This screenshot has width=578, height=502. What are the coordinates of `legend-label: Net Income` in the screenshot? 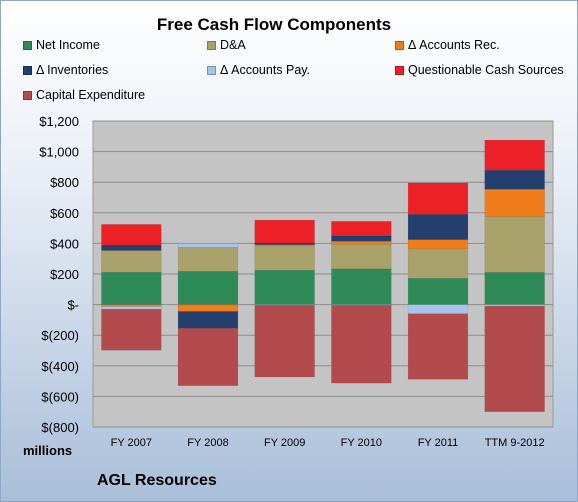 It's located at (68, 45).